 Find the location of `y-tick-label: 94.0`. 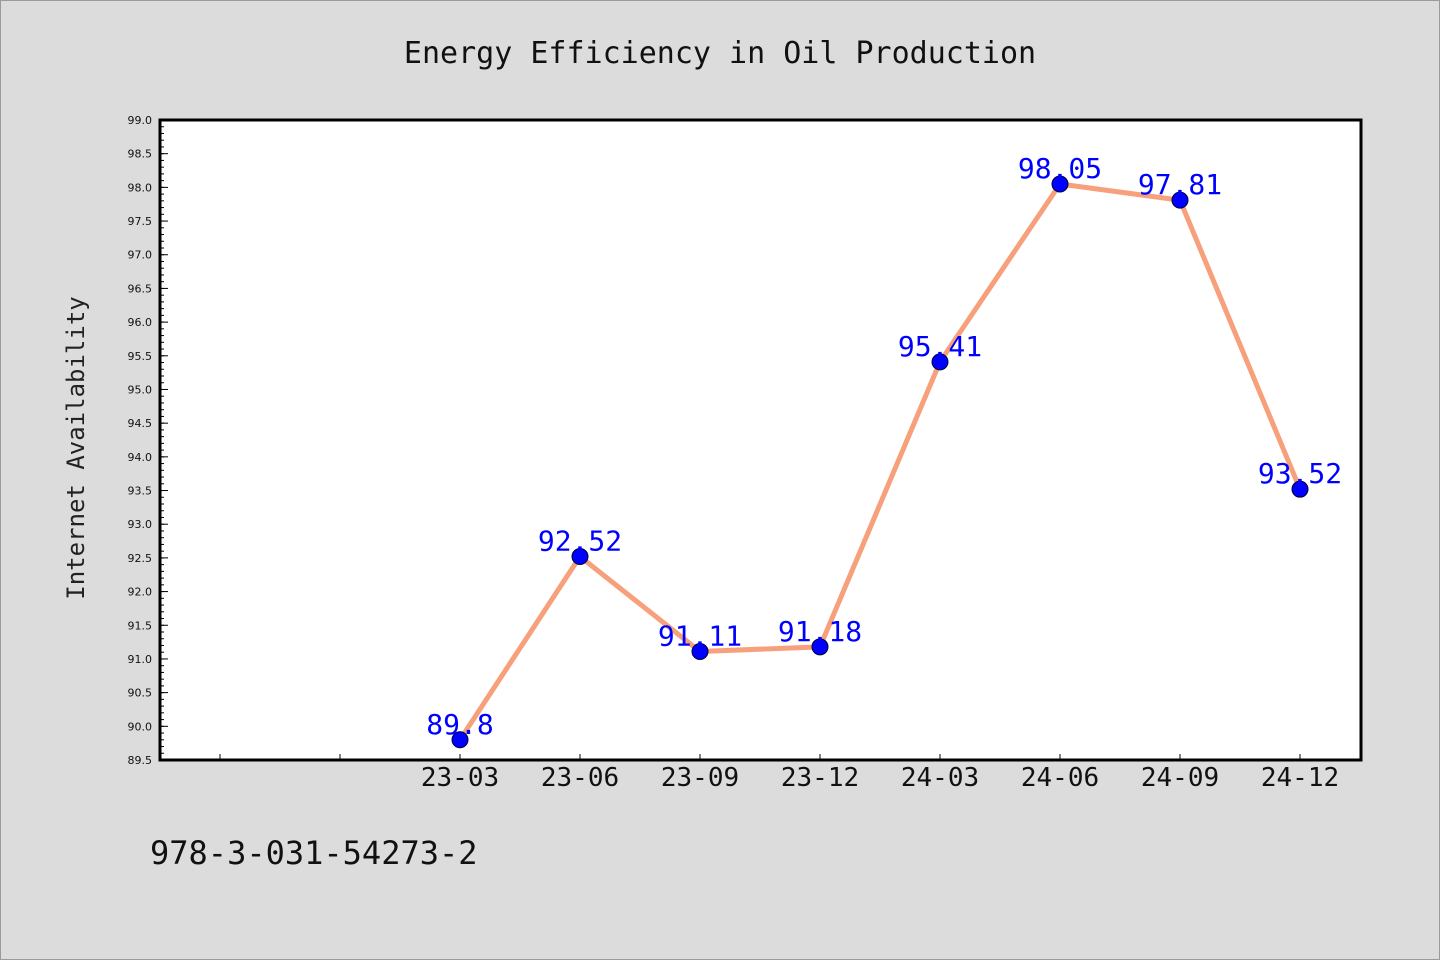

y-tick-label: 94.0 is located at coordinates (140, 457).